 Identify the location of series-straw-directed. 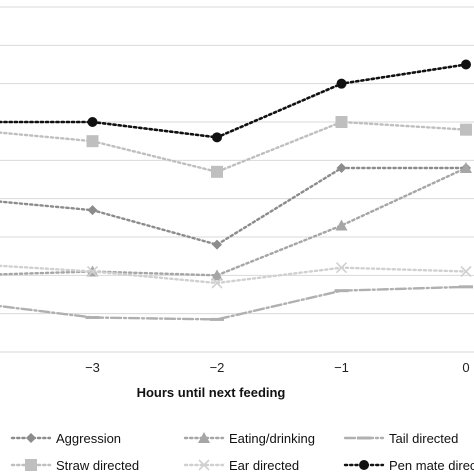
(236, 147).